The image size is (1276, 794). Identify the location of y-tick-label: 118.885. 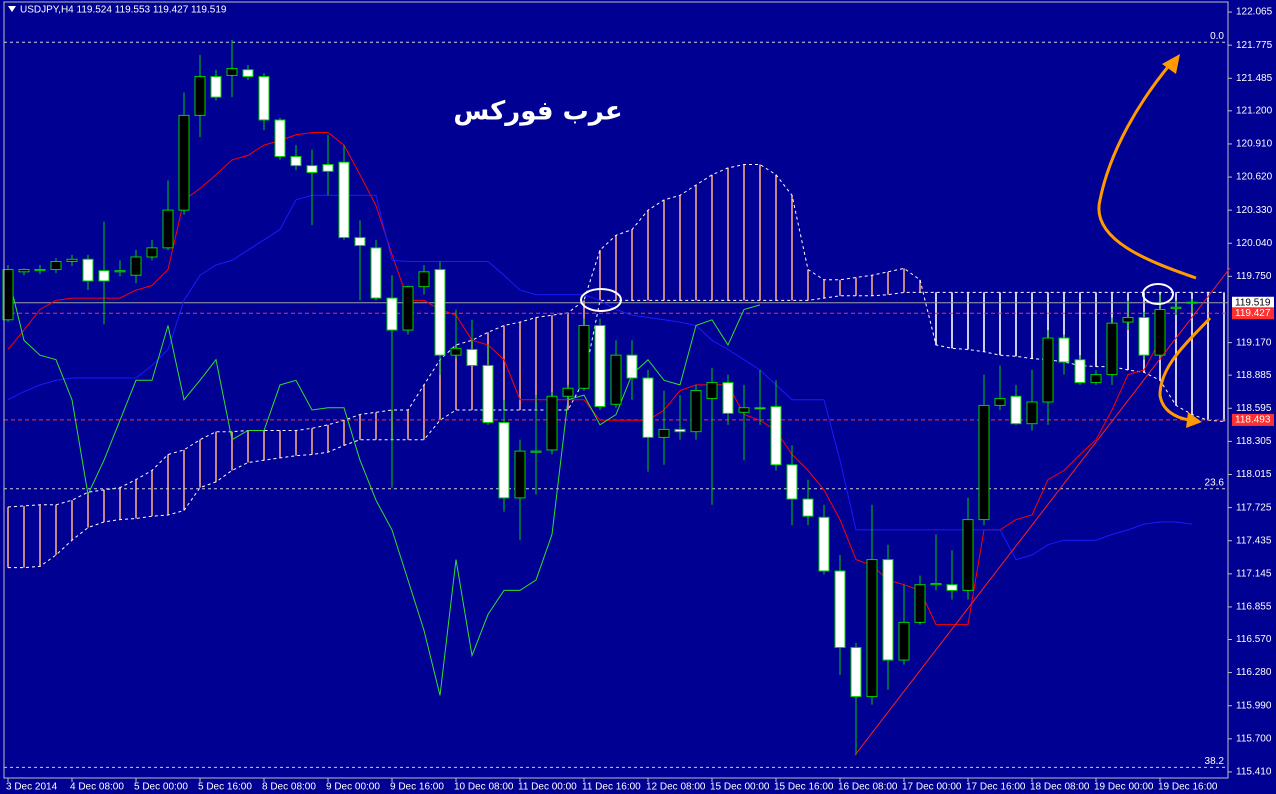
(1254, 375).